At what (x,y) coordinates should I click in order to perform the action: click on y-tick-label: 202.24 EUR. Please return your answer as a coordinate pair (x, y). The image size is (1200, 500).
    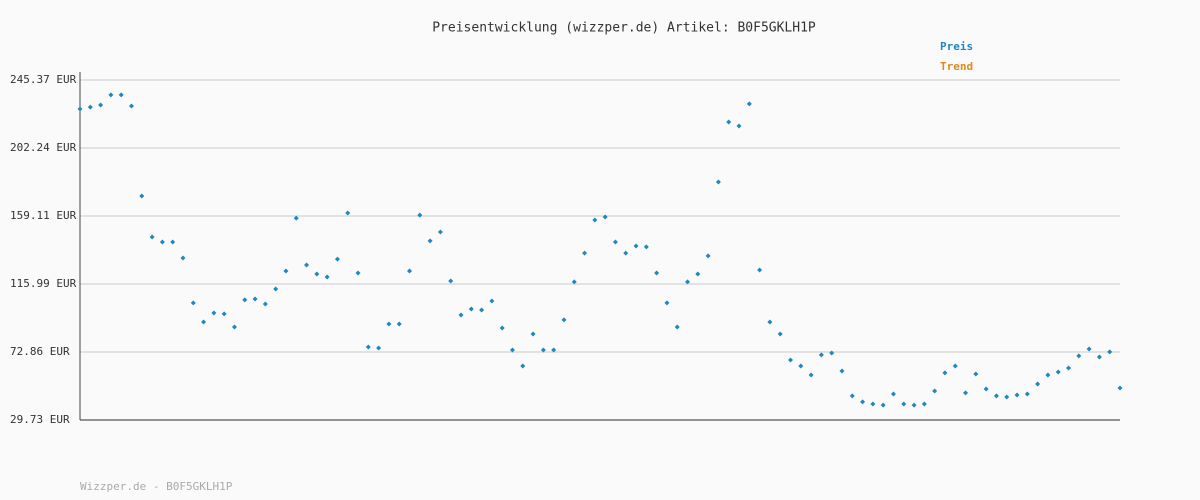
    Looking at the image, I should click on (43, 147).